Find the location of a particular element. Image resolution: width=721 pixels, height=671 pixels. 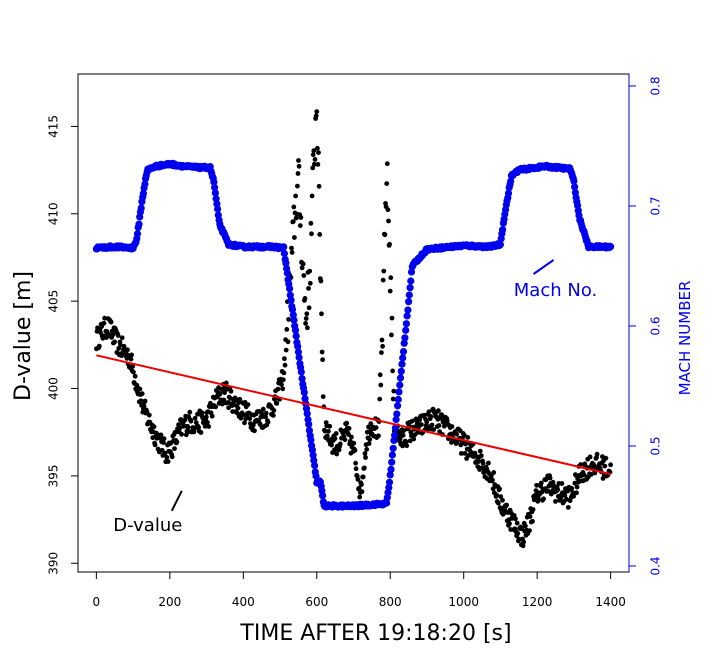

d-value-annotation: D-value is located at coordinates (147, 525).